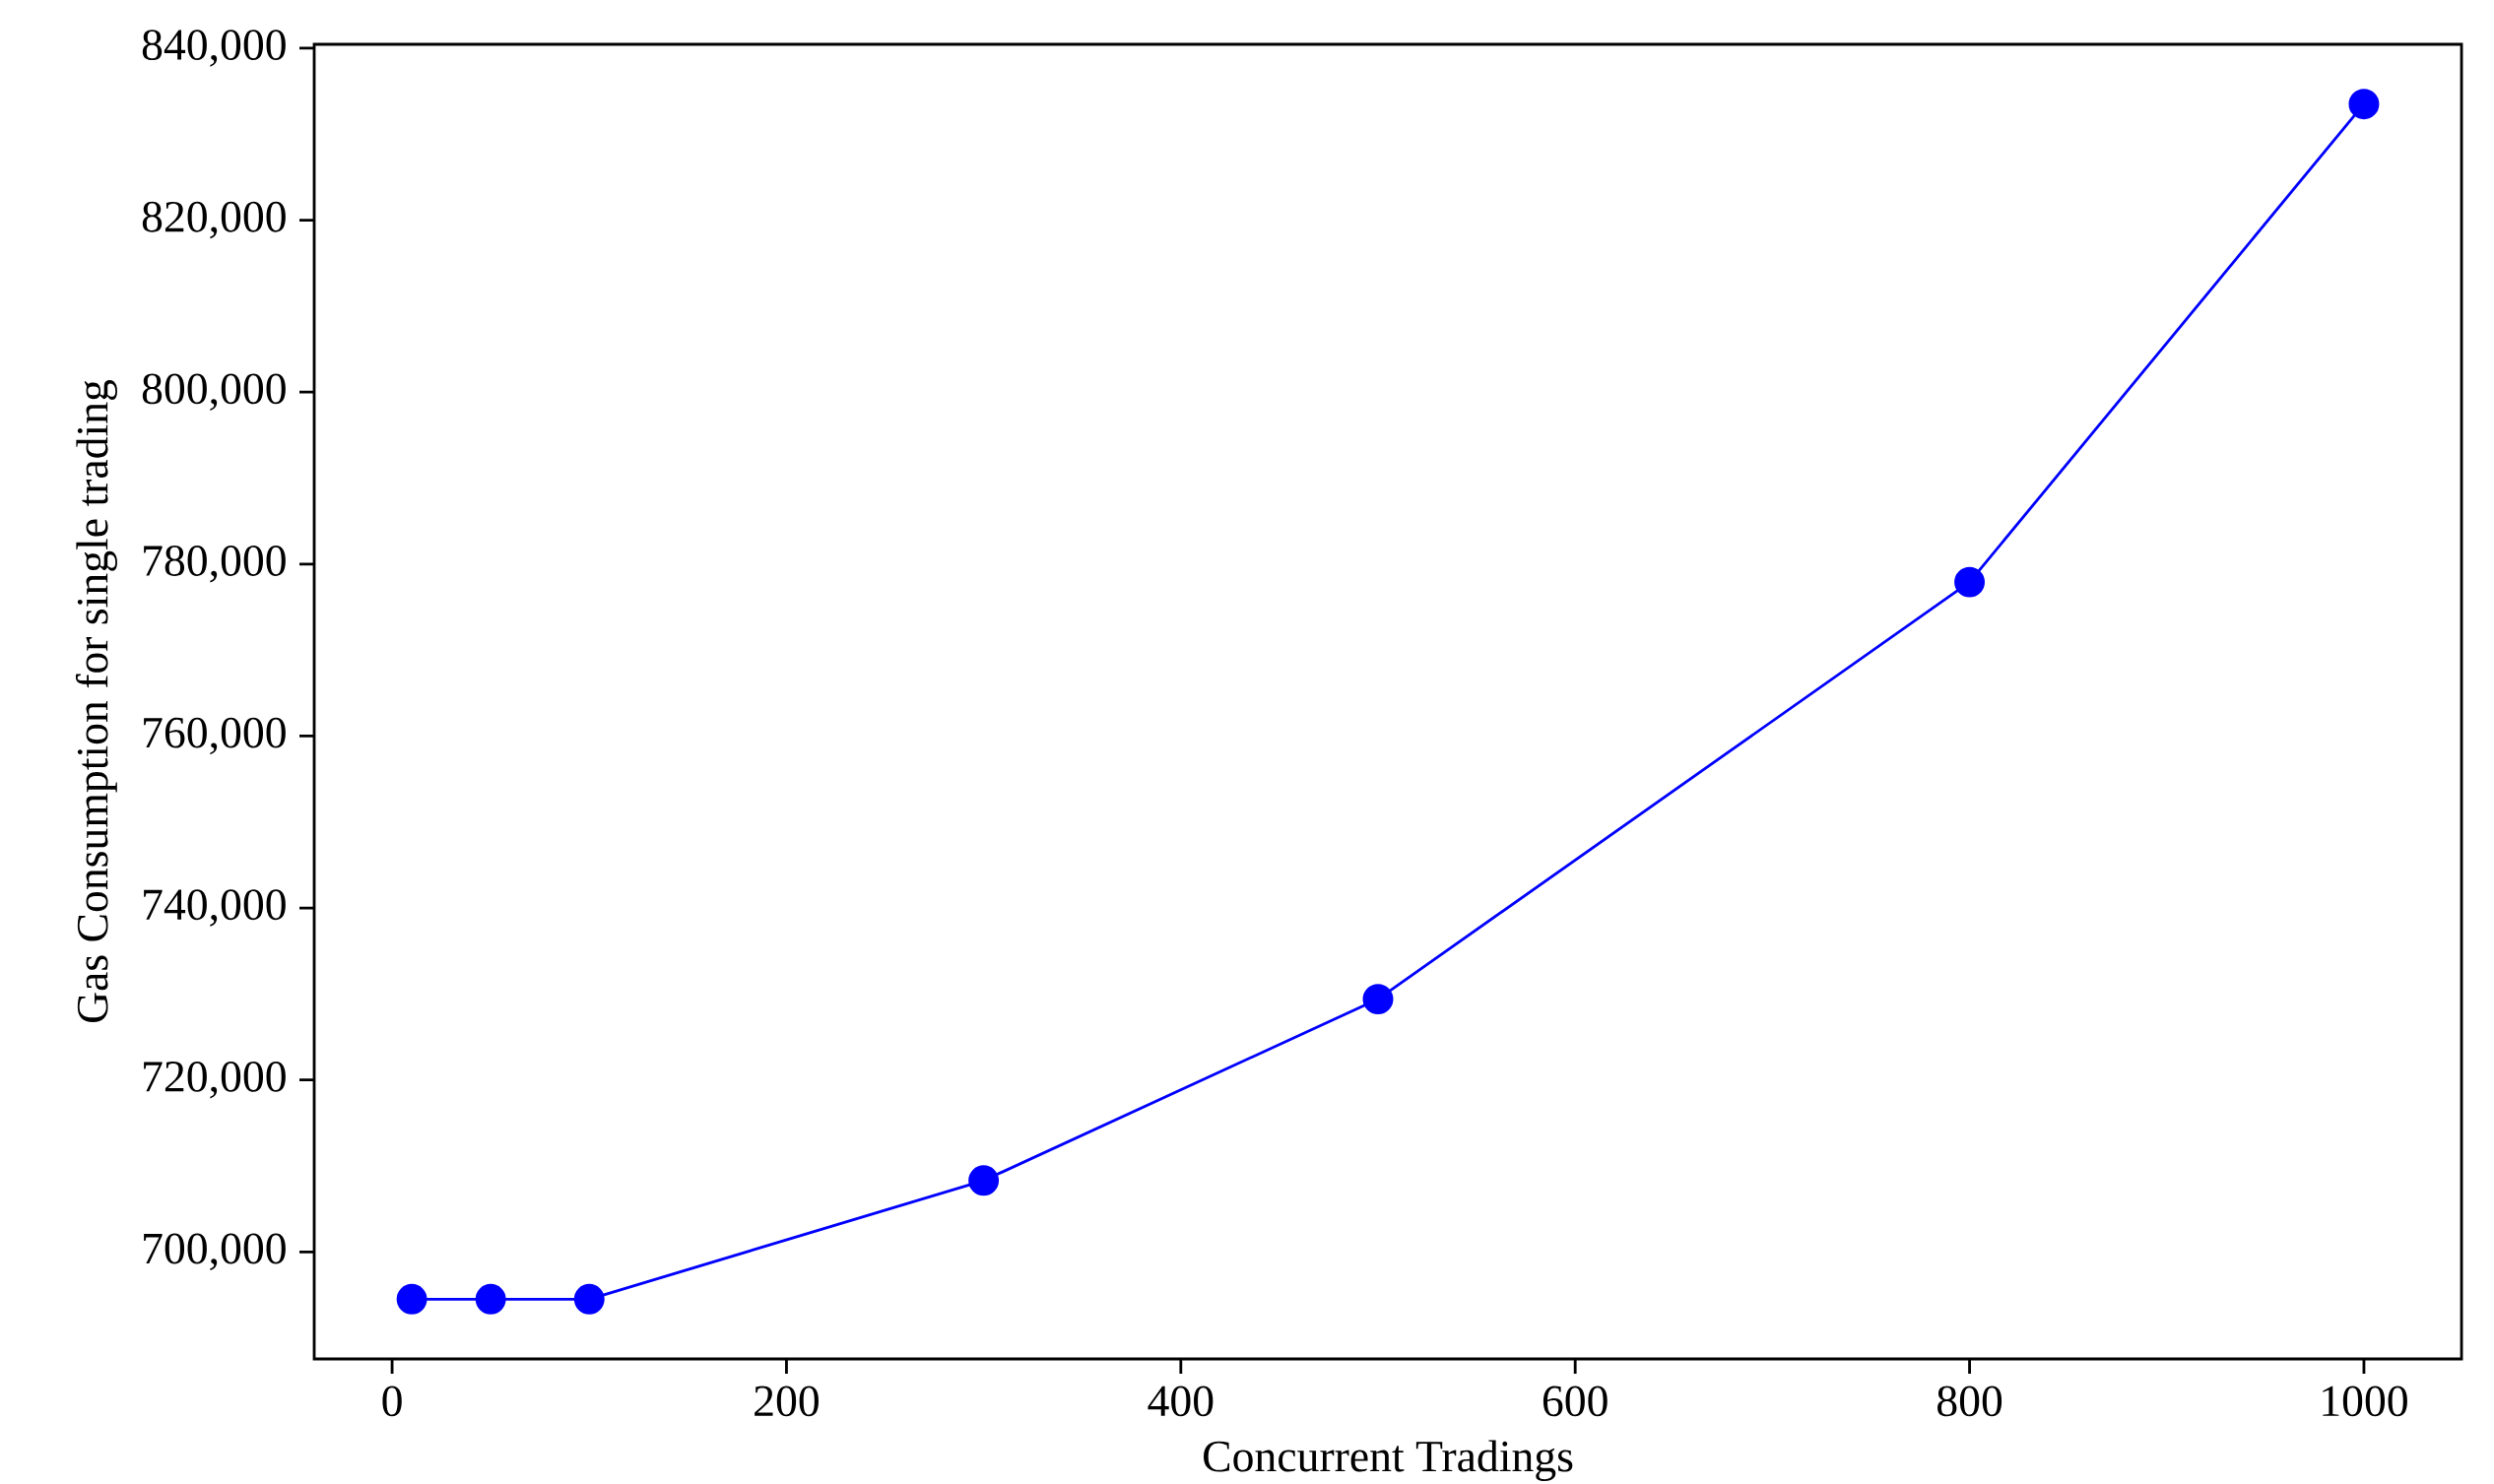 The image size is (2494, 1484). I want to click on x-tick-label: 400, so click(1181, 1401).